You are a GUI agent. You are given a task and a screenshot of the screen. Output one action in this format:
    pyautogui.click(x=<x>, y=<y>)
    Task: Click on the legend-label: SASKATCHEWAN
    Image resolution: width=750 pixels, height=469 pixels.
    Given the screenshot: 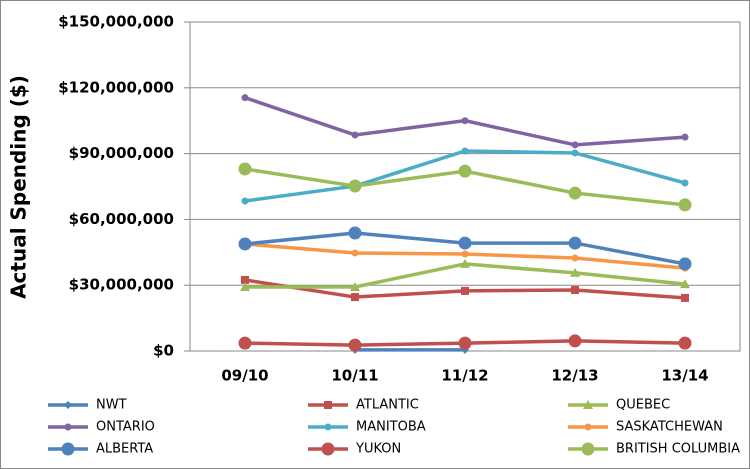 What is the action you would take?
    pyautogui.click(x=669, y=427)
    